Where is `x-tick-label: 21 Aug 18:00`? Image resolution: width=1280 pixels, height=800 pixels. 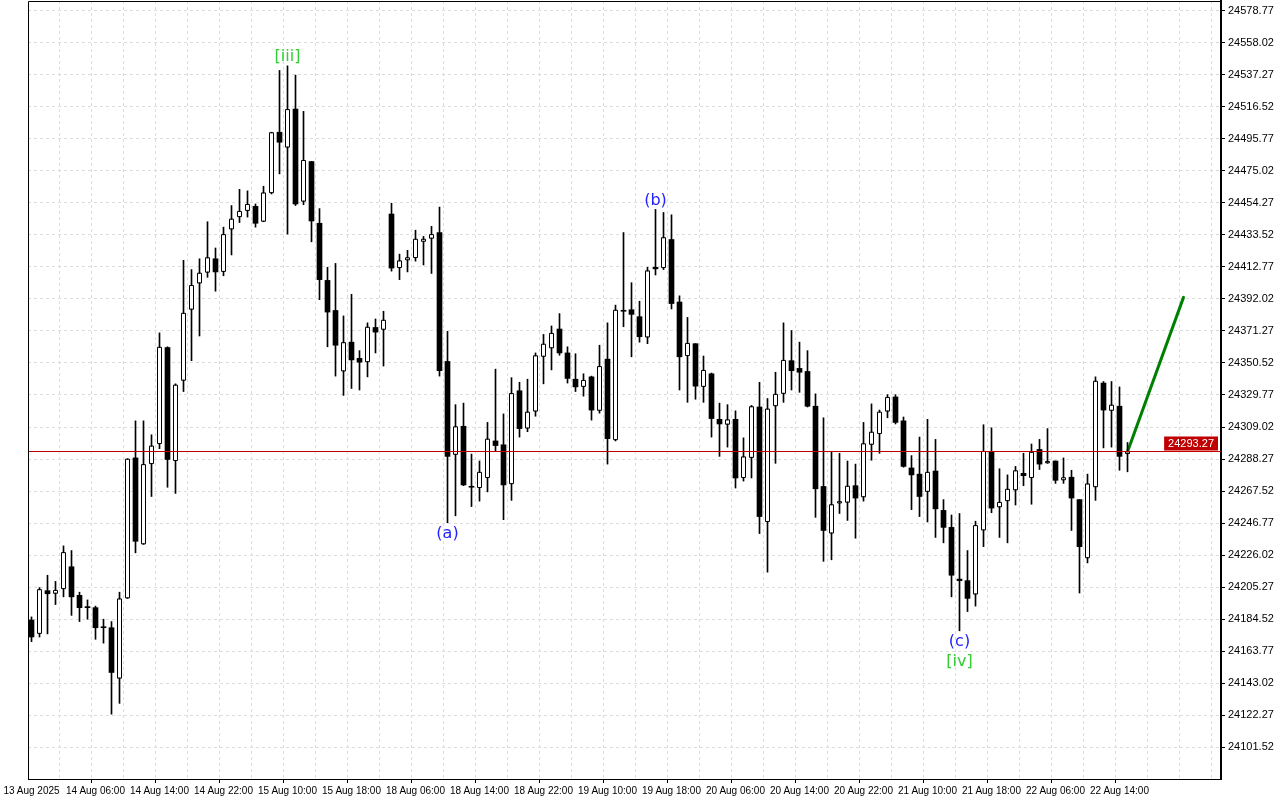 x-tick-label: 21 Aug 18:00 is located at coordinates (992, 790).